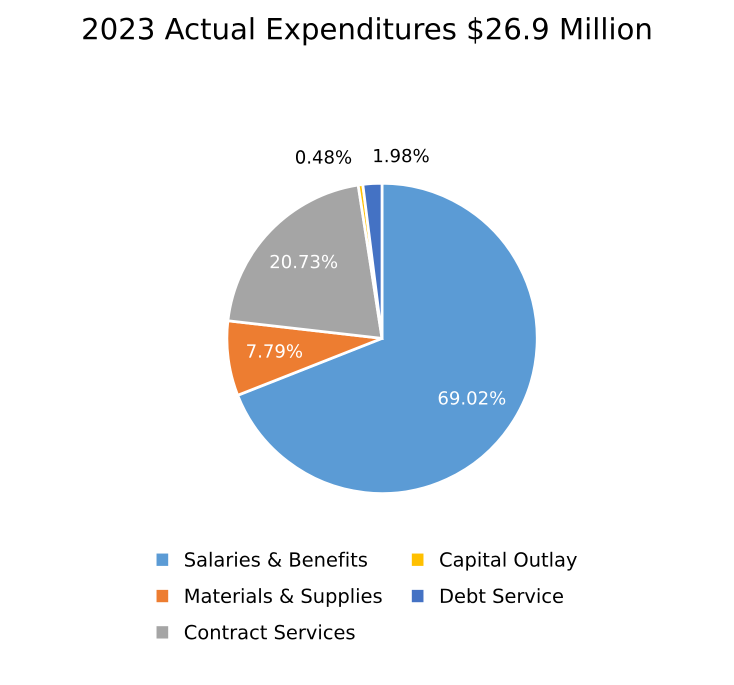  I want to click on data-label: 7.79%, so click(274, 351).